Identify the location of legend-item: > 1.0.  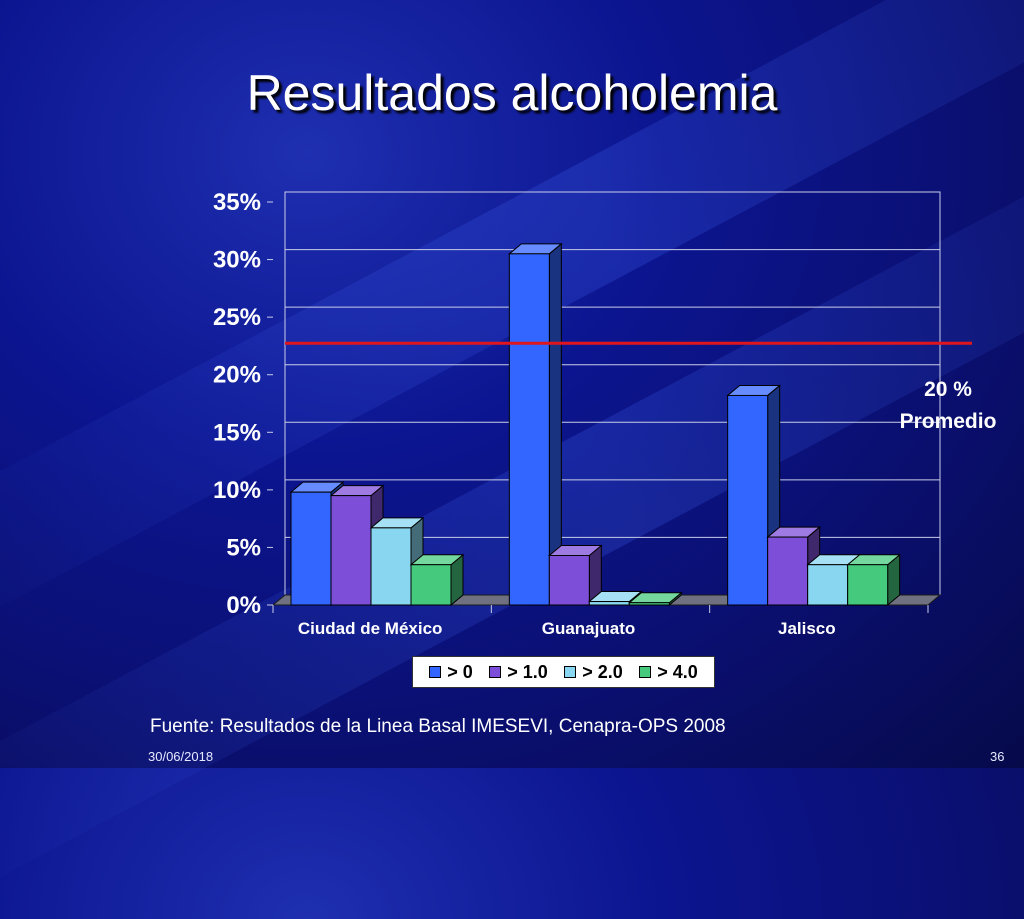
(518, 672).